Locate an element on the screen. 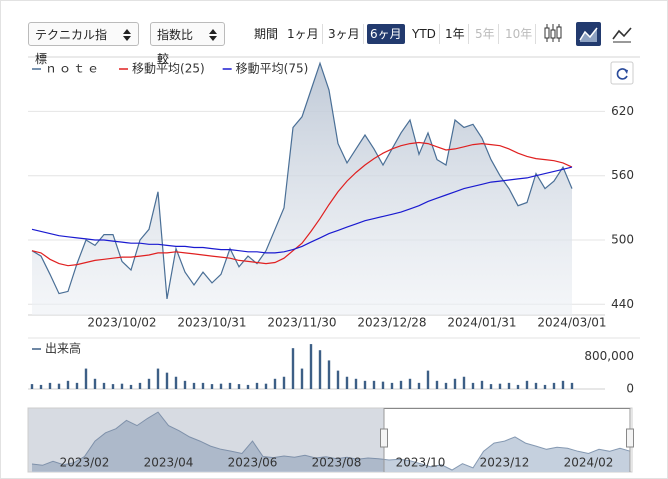  y-tick-label: 0 is located at coordinates (630, 389).